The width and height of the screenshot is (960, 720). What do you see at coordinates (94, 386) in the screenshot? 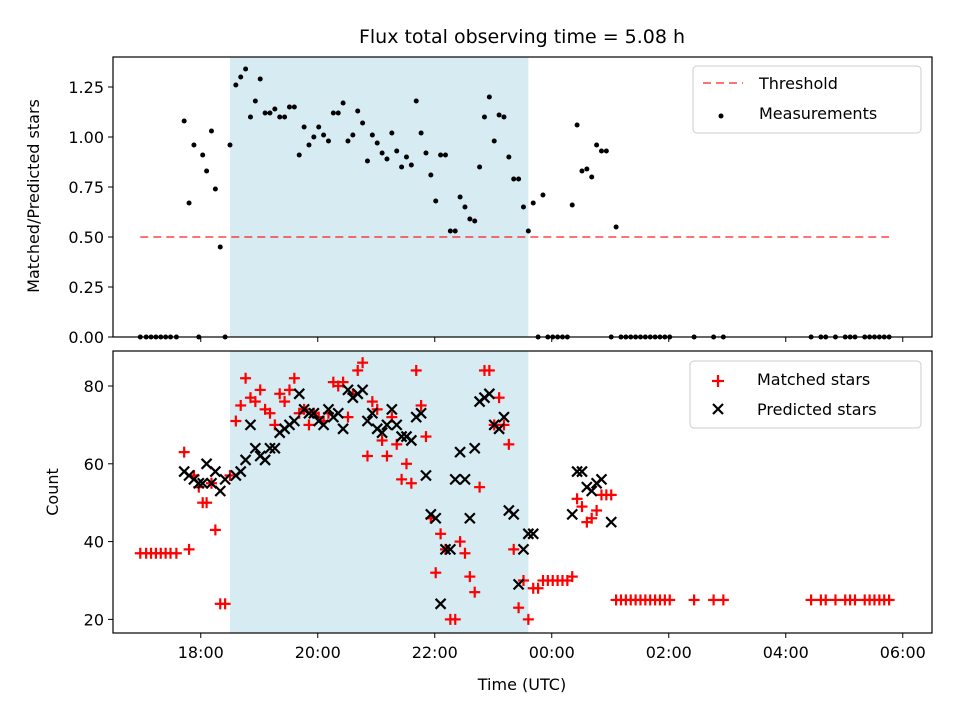
I see `bottom-y-tick-label: 80` at bounding box center [94, 386].